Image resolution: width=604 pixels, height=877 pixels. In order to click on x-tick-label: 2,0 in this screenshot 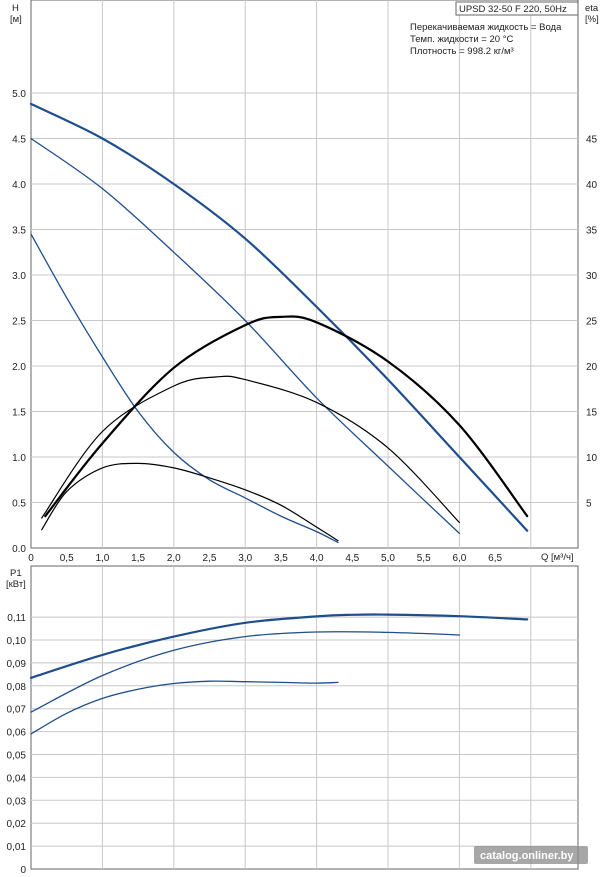, I will do `click(174, 558)`.